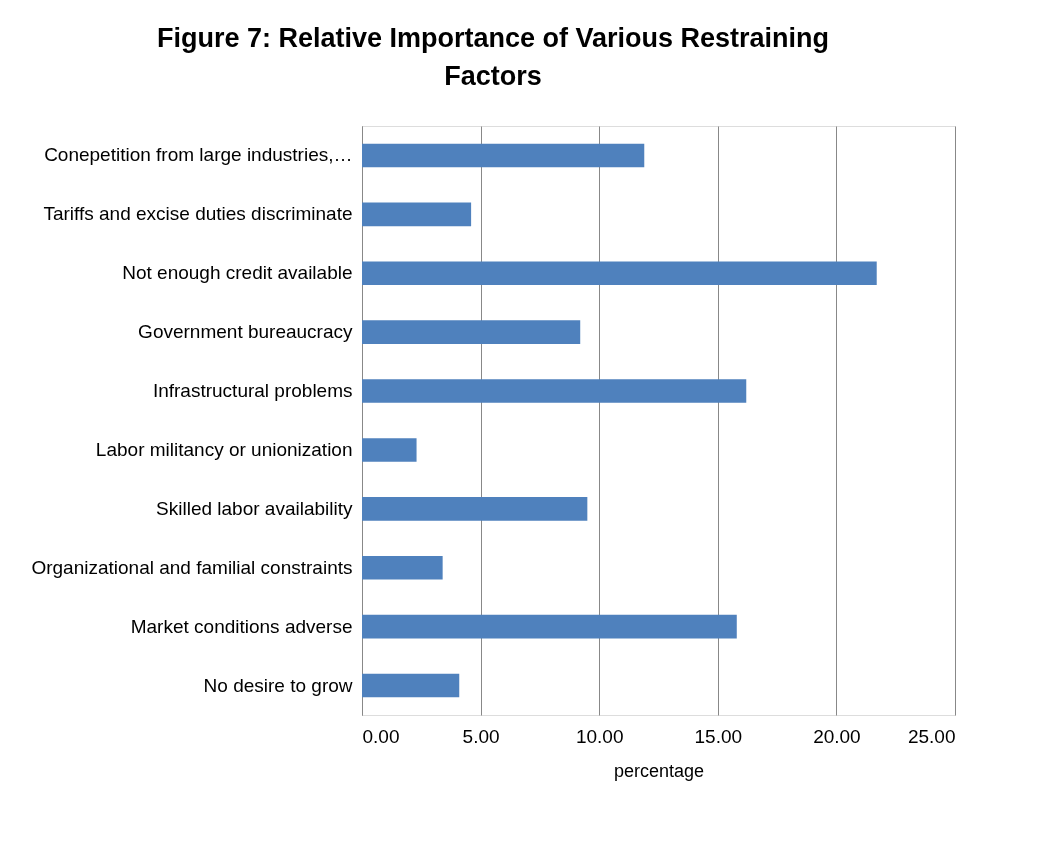 This screenshot has height=846, width=1060. Describe the element at coordinates (198, 214) in the screenshot. I see `y-tick-label: Tariffs and excise duties discriminate` at that location.